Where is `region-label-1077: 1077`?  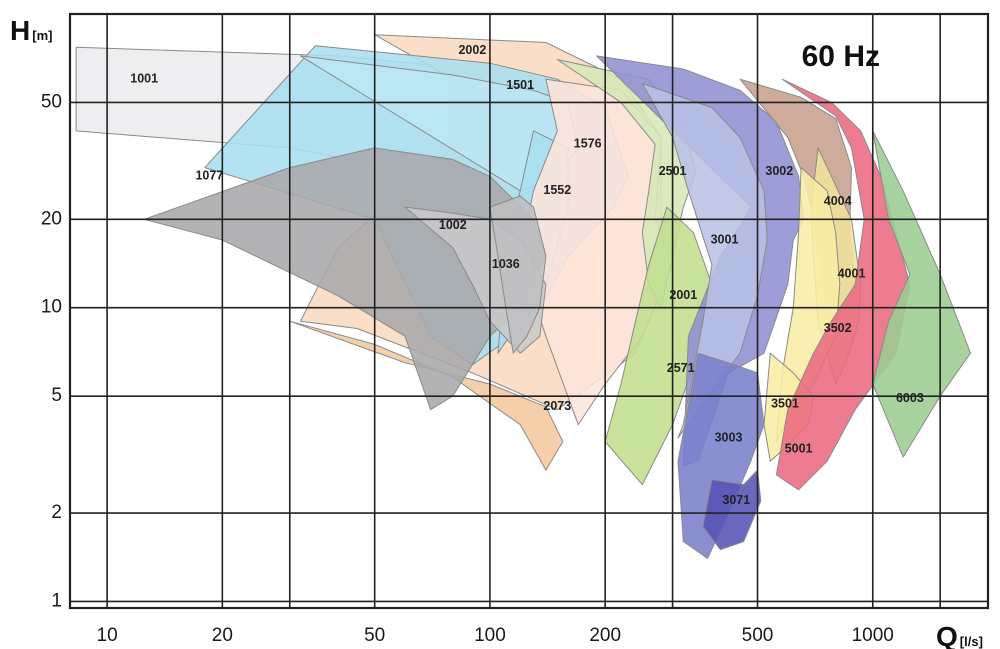 region-label-1077: 1077 is located at coordinates (209, 176).